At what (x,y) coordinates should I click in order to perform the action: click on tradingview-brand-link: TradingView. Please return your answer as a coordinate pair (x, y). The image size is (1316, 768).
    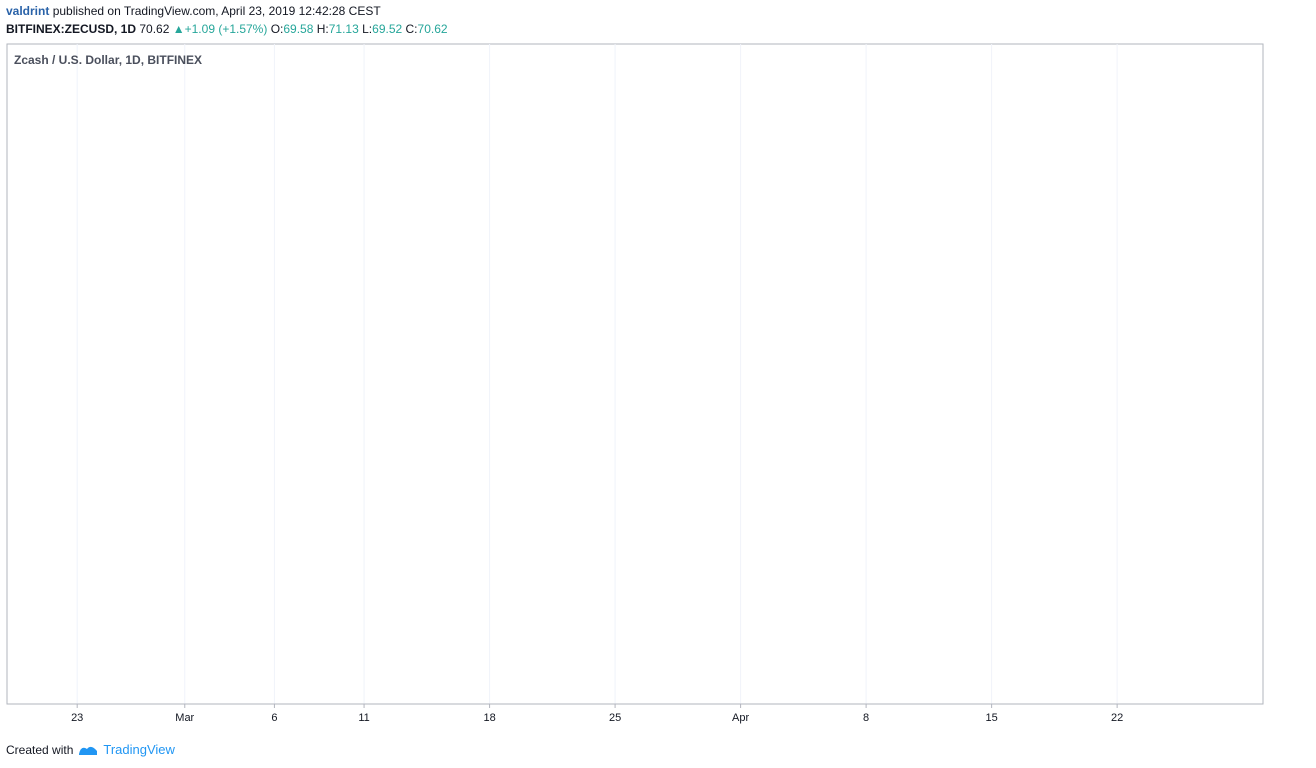
    Looking at the image, I should click on (139, 749).